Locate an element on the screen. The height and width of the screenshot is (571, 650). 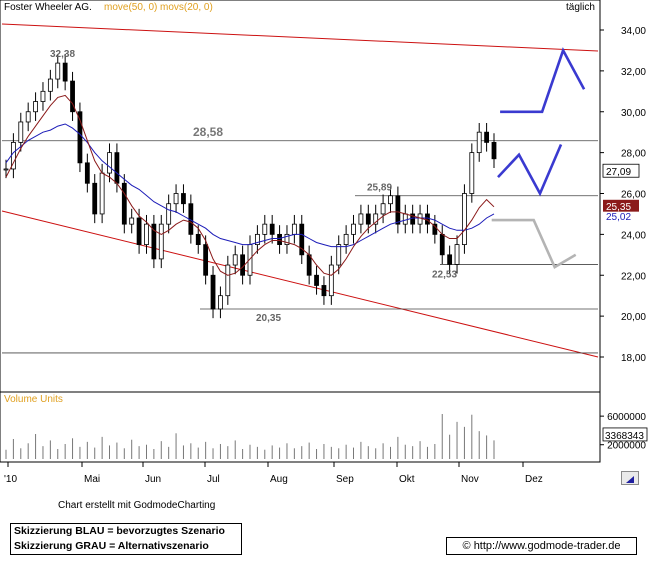
ma20-legend-label: movs(20, 0) is located at coordinates (186, 7).